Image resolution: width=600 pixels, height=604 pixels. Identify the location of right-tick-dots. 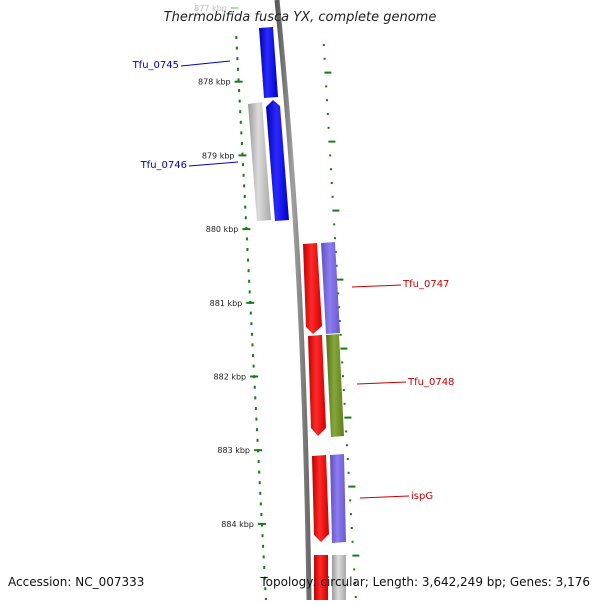
(341, 321).